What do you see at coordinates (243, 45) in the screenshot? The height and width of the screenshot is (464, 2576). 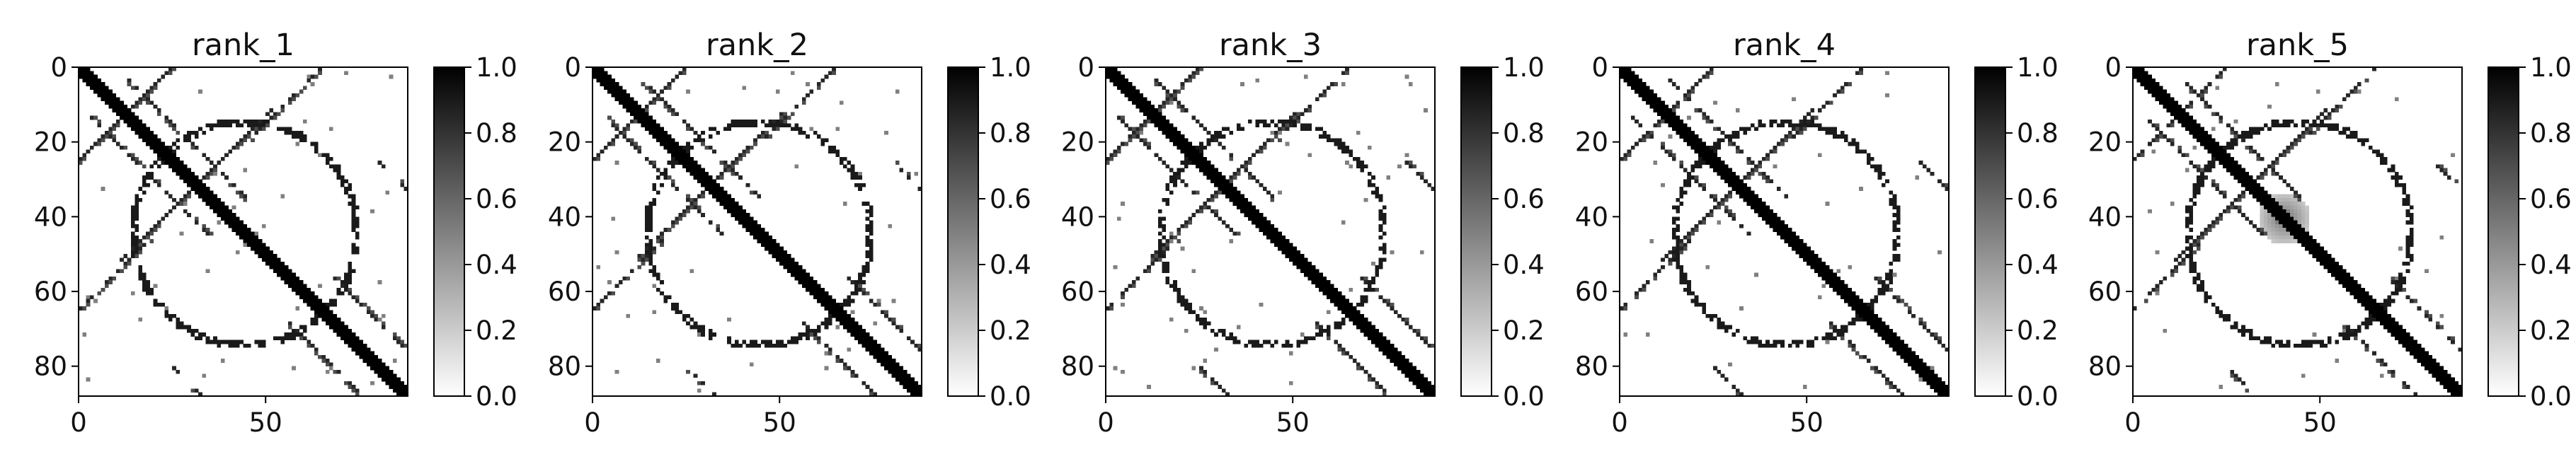 I see `panel-title: rank_1` at bounding box center [243, 45].